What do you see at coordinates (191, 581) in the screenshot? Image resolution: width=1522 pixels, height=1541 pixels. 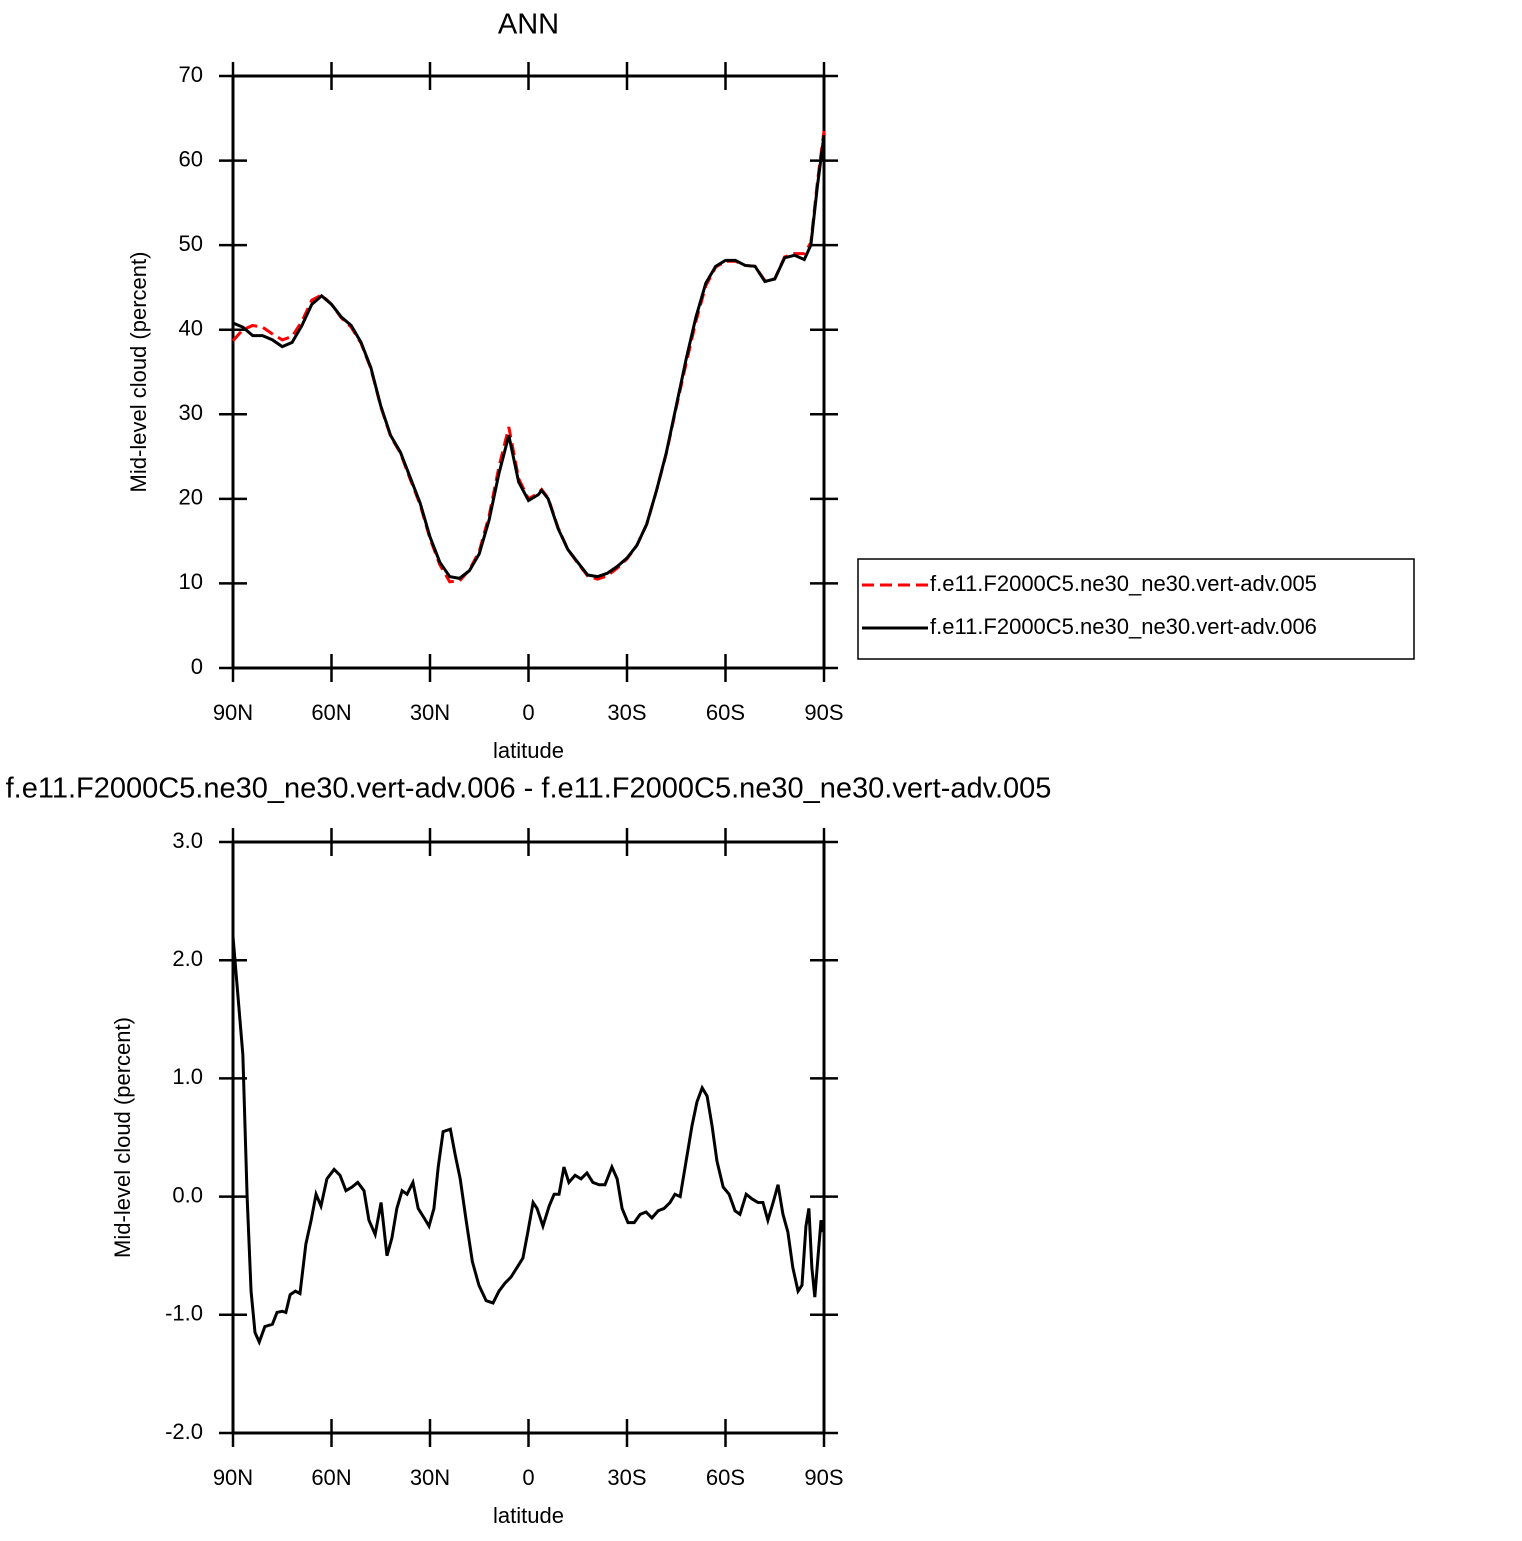 I see `y-tick-label: 10` at bounding box center [191, 581].